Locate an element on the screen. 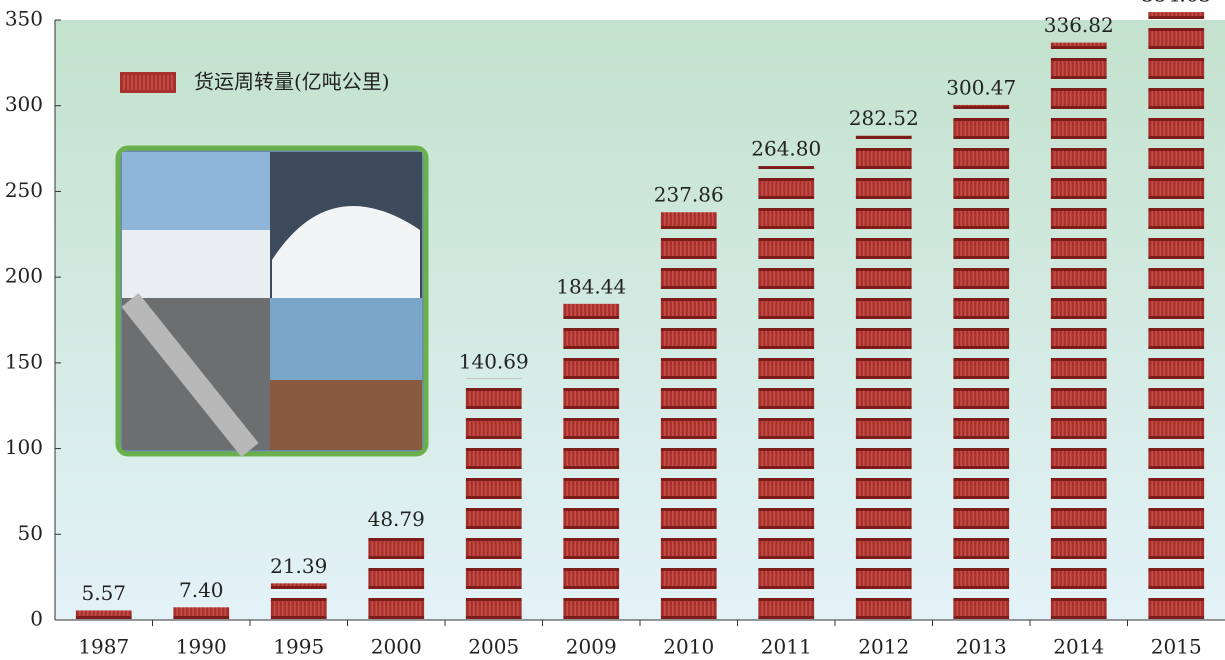  value-label: 7.40 is located at coordinates (201, 590).